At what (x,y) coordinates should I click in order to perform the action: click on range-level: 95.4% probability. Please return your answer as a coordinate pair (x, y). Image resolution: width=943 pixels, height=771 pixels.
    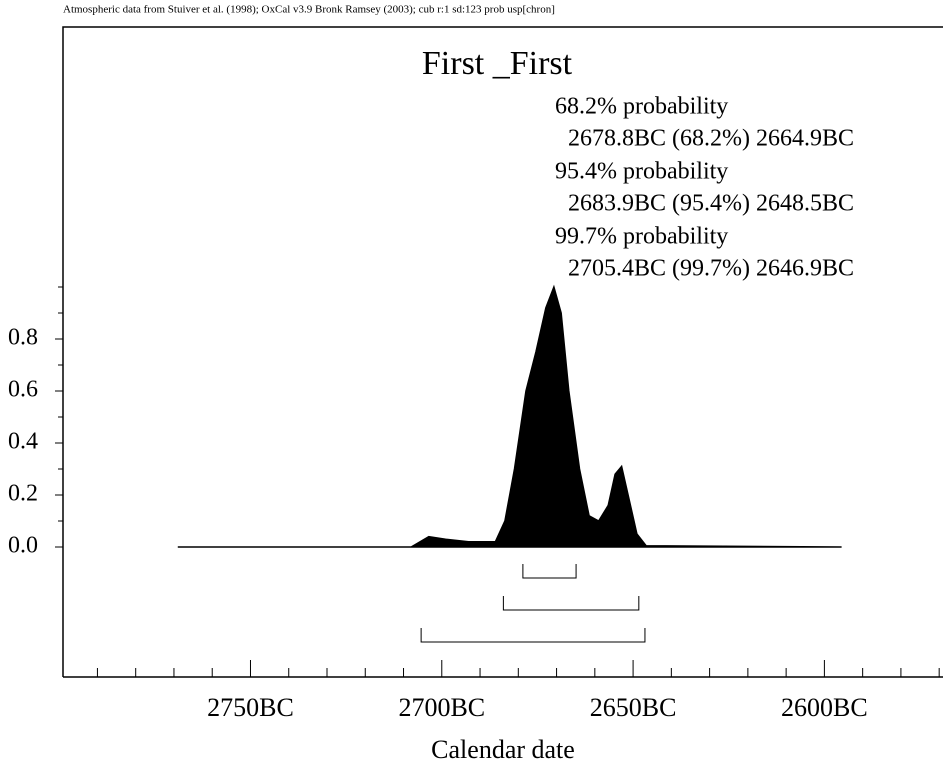
    Looking at the image, I should click on (641, 172).